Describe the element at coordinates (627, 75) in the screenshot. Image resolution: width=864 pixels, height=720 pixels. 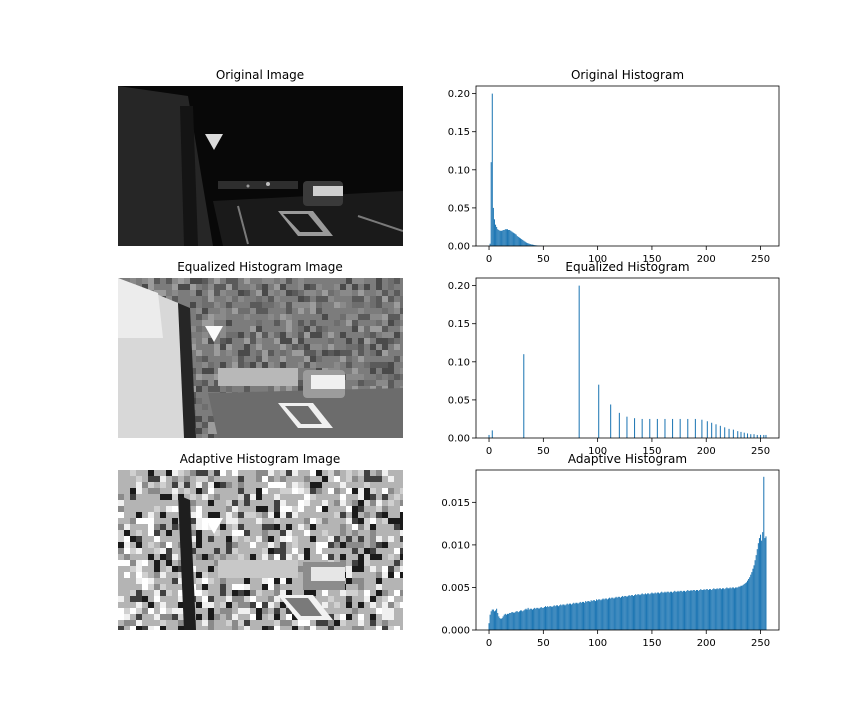
I see `histogram-title: Original Histogram` at that location.